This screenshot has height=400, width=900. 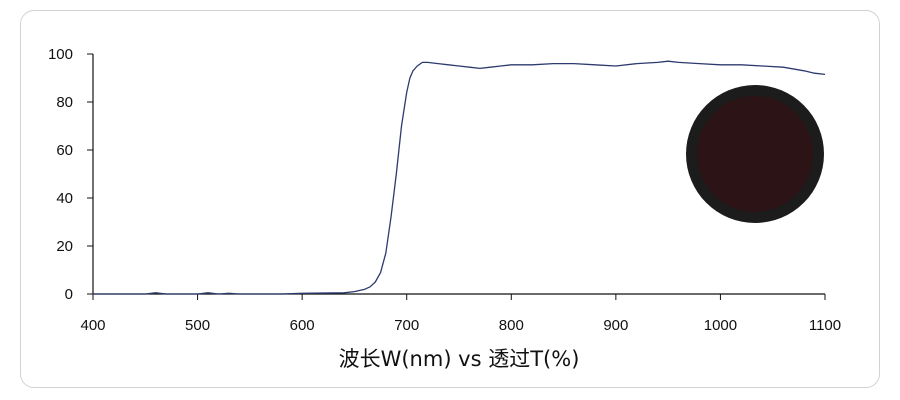 What do you see at coordinates (64, 150) in the screenshot?
I see `y-tick-label: 60` at bounding box center [64, 150].